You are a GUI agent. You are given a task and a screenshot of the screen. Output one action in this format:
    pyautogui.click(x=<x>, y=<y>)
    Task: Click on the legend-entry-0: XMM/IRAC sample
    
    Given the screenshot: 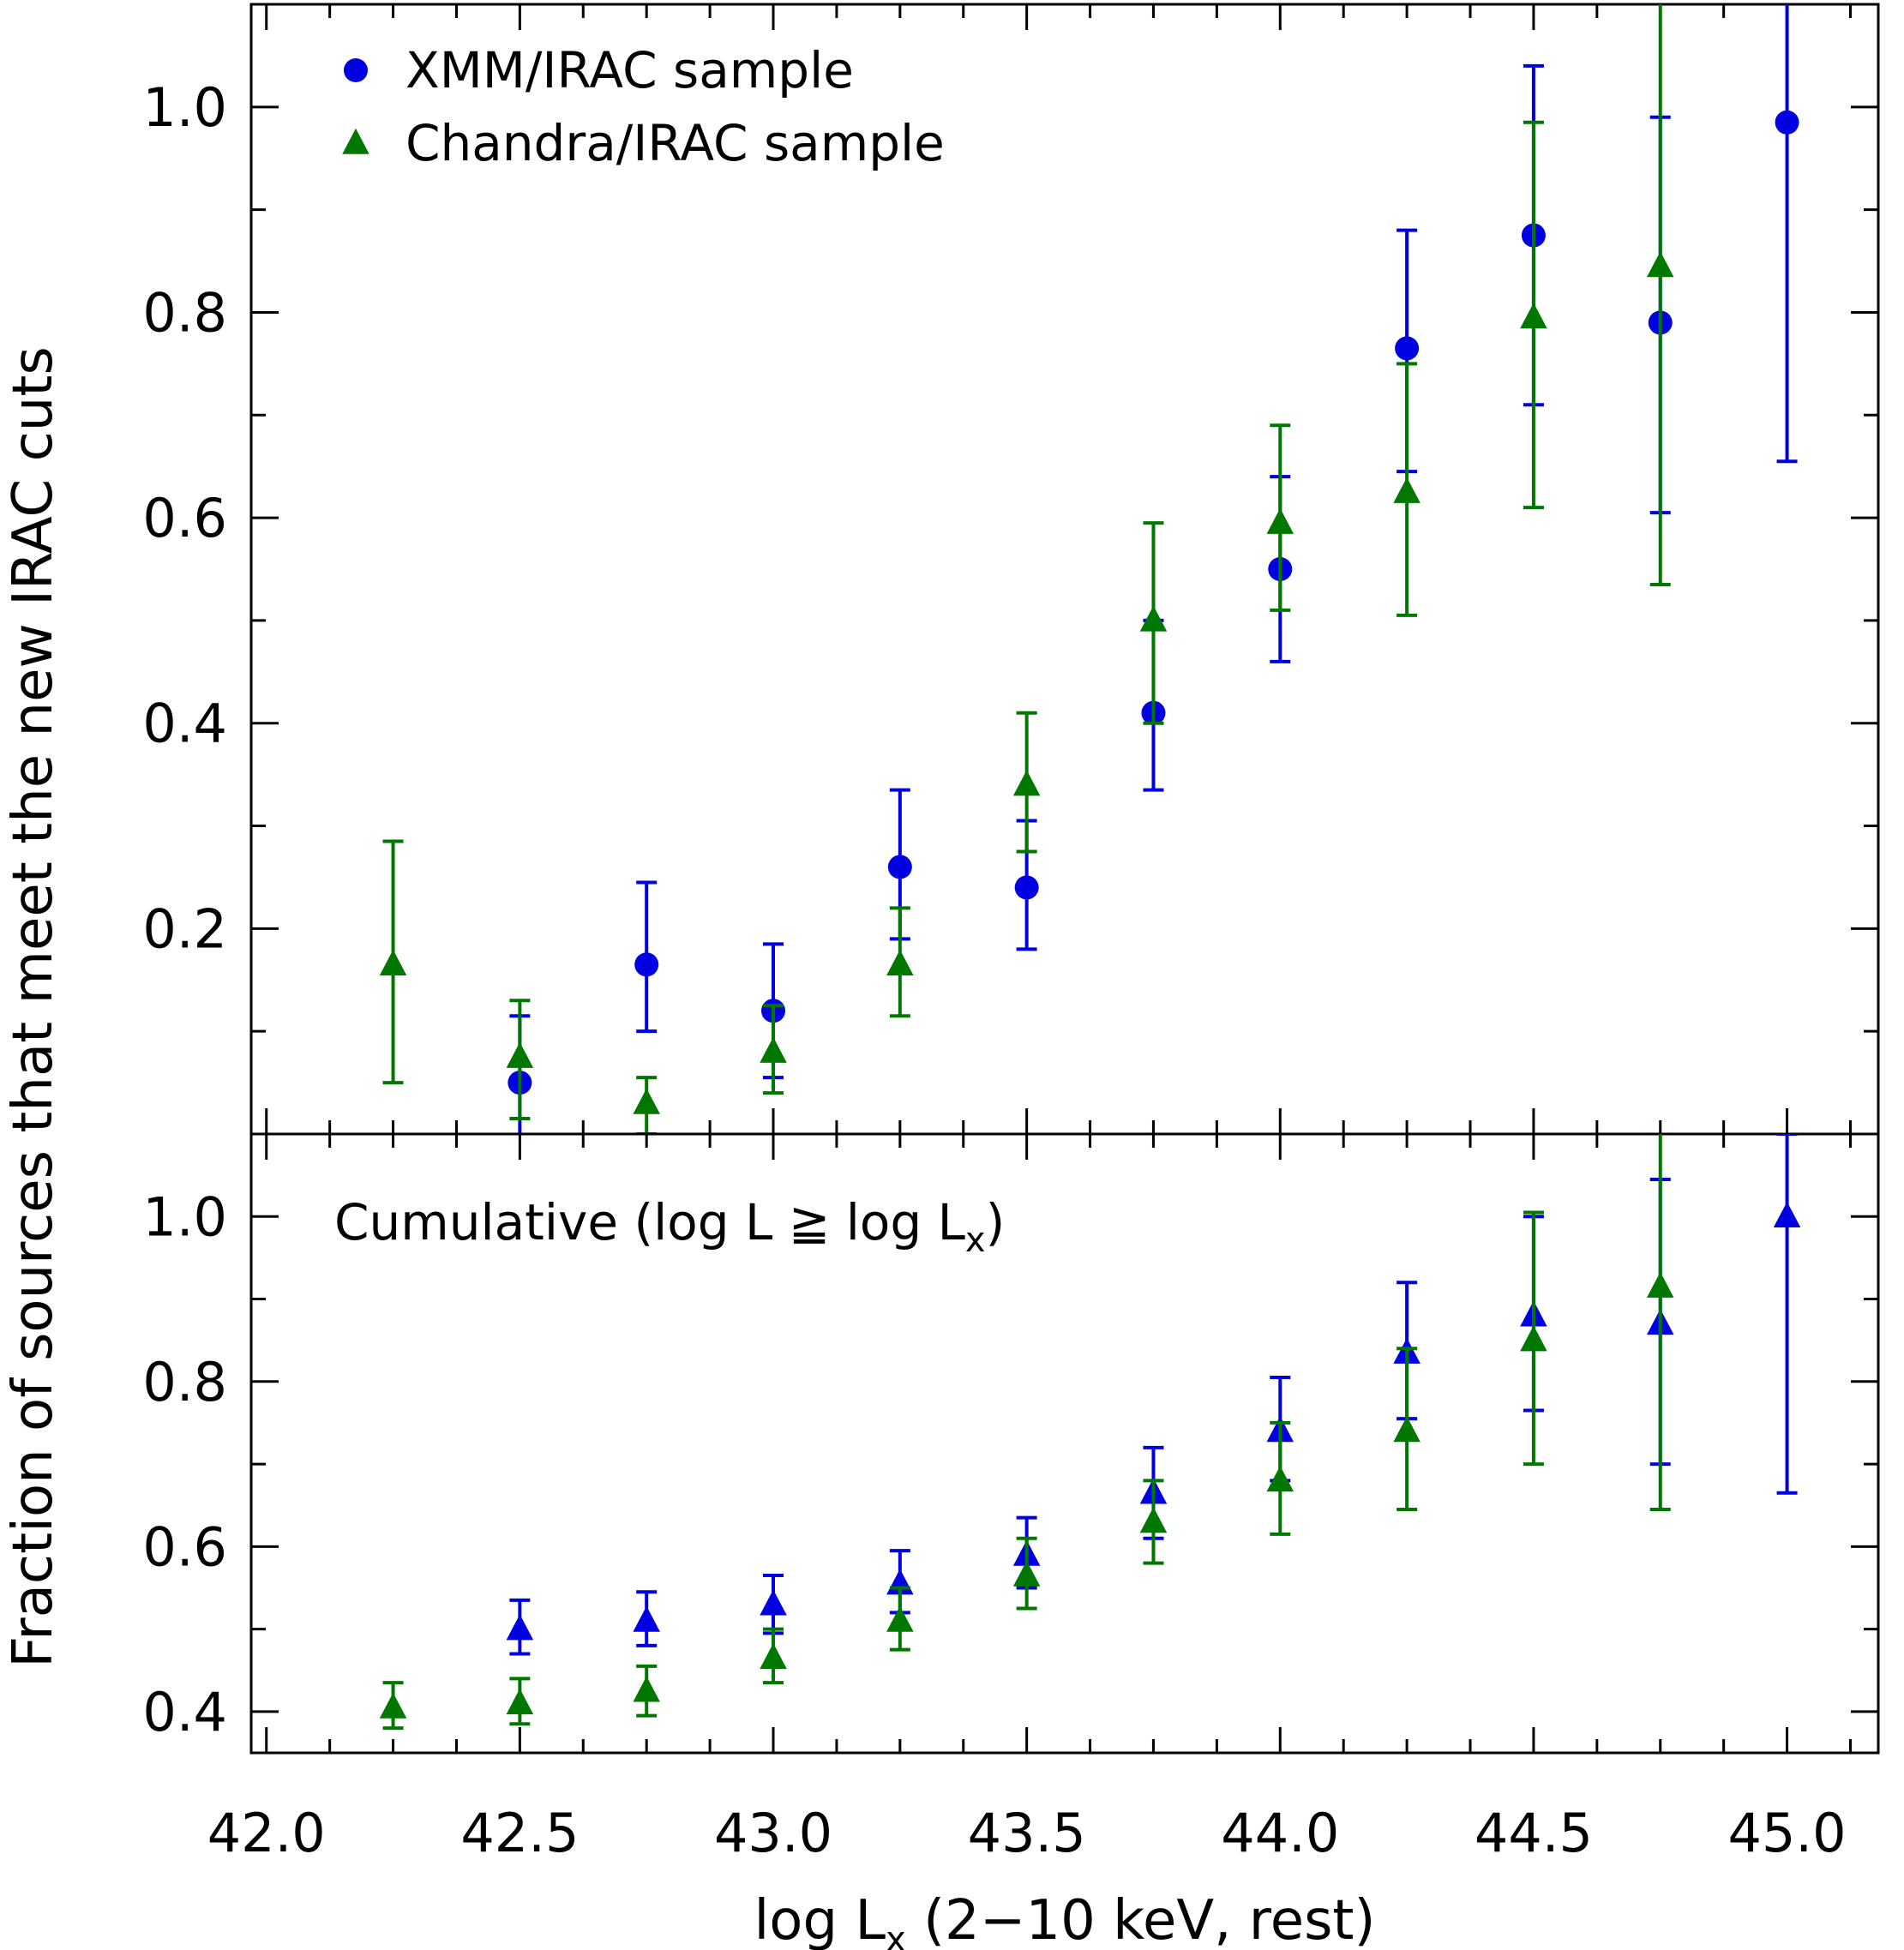 What is the action you would take?
    pyautogui.click(x=599, y=70)
    